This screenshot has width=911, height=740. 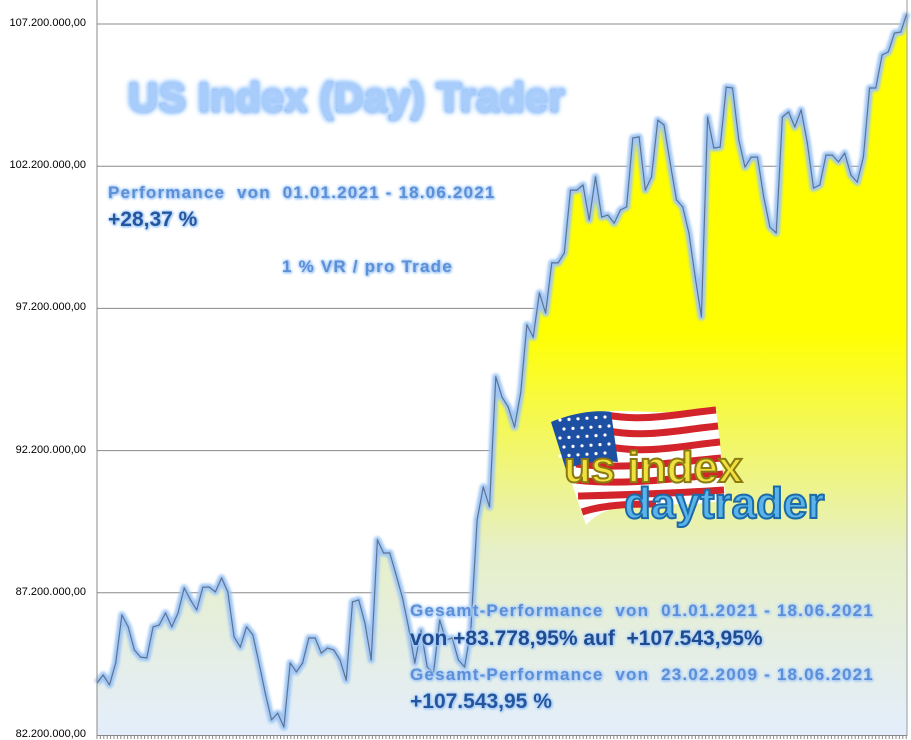 I want to click on total-performance-value-2009: +107.543,95 %, so click(x=481, y=701).